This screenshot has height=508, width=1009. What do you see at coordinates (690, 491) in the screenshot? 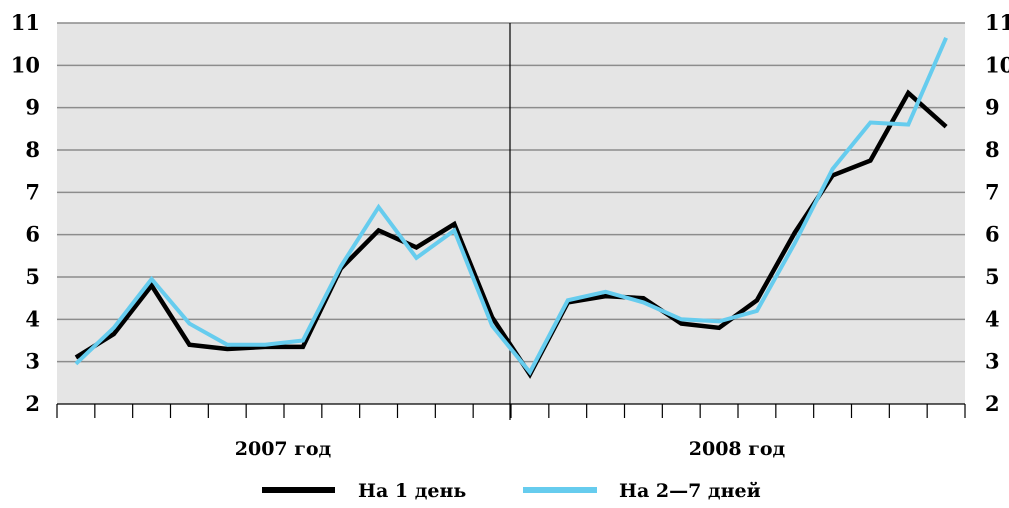
I see `legend-label-2-7days: На 2—7 дней` at bounding box center [690, 491].